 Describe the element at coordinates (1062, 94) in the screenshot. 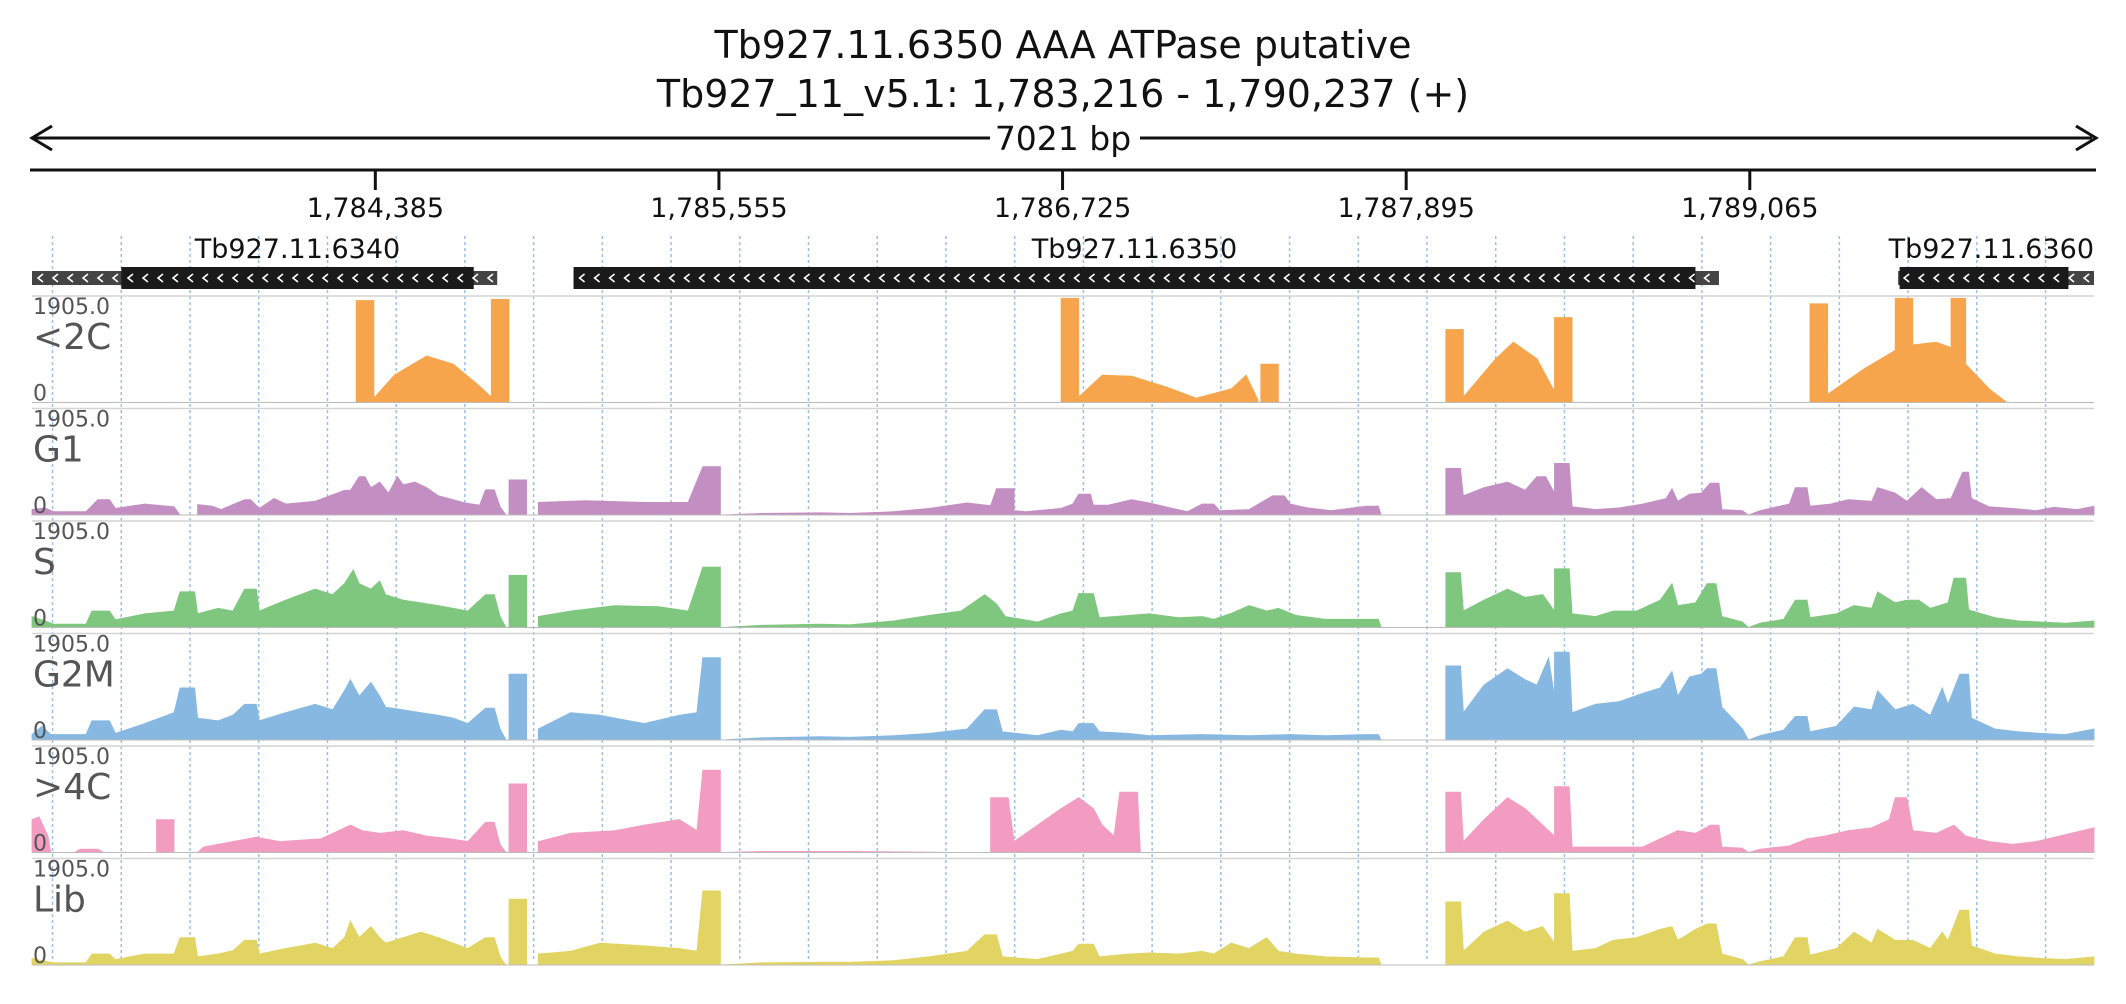

I see `locus-label: Tb927_11_v5.1: 1,783,216 - 1,790,237 (+)` at that location.